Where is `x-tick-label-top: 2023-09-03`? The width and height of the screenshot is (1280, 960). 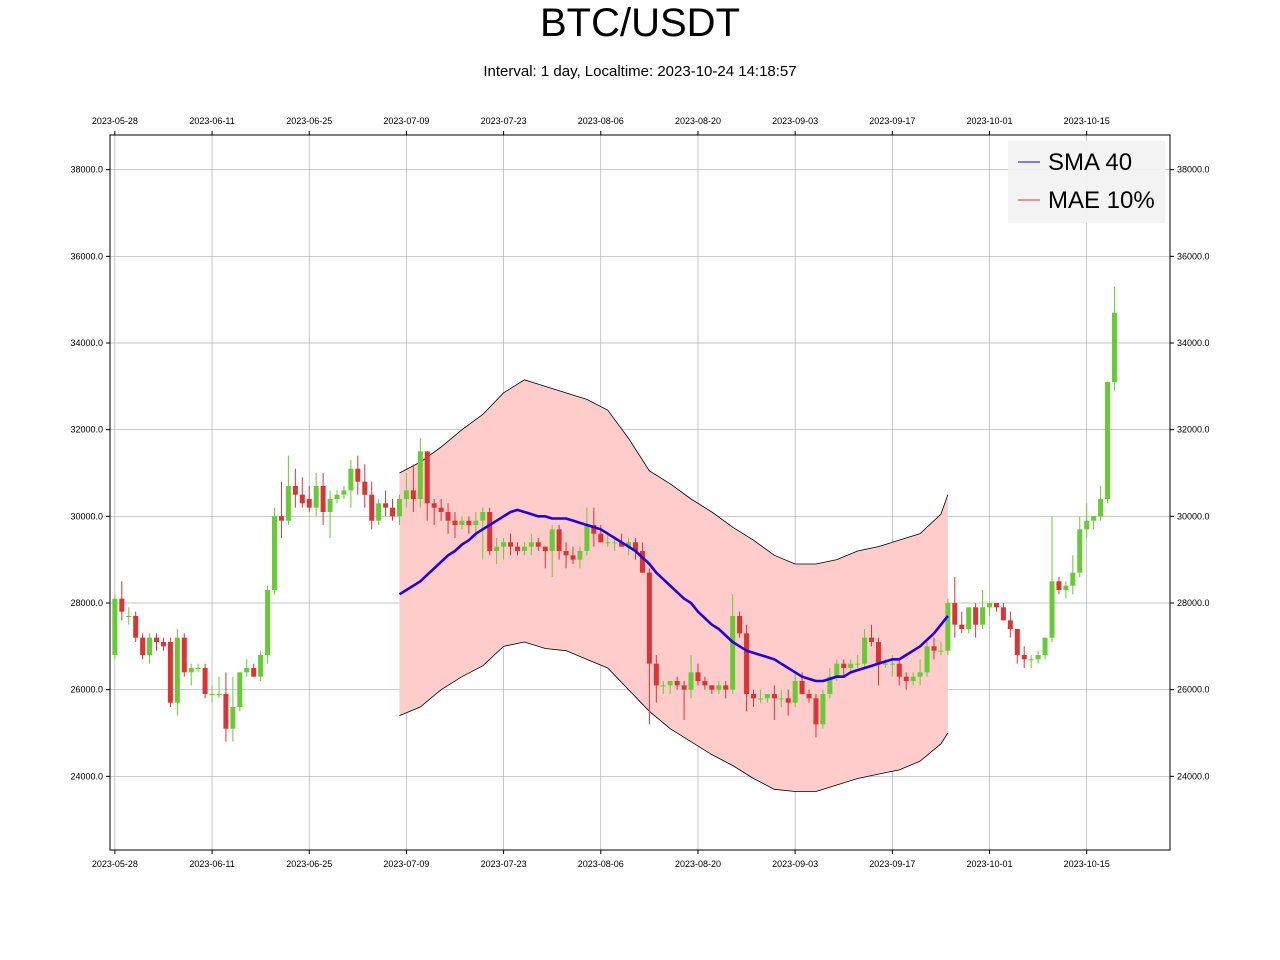
x-tick-label-top: 2023-09-03 is located at coordinates (795, 121).